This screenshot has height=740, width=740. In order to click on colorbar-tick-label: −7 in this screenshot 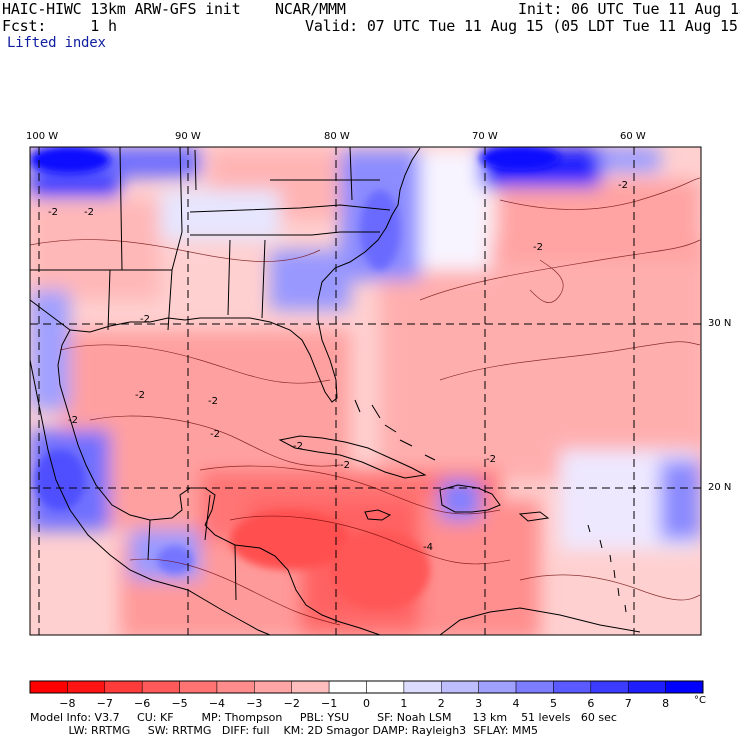, I will do `click(104, 703)`.